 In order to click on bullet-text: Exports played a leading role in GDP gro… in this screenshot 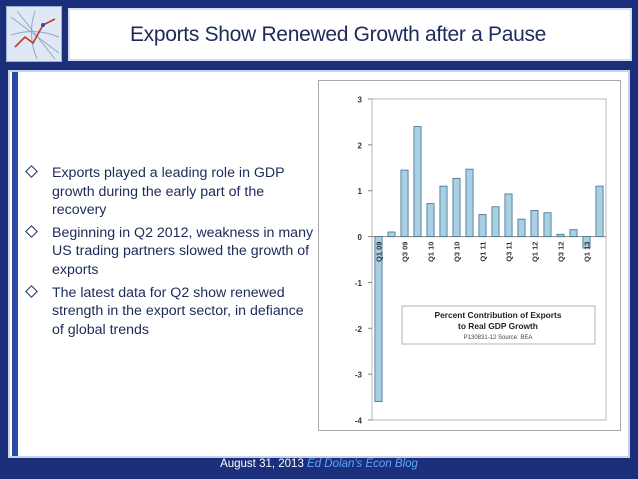, I will do `click(168, 192)`.